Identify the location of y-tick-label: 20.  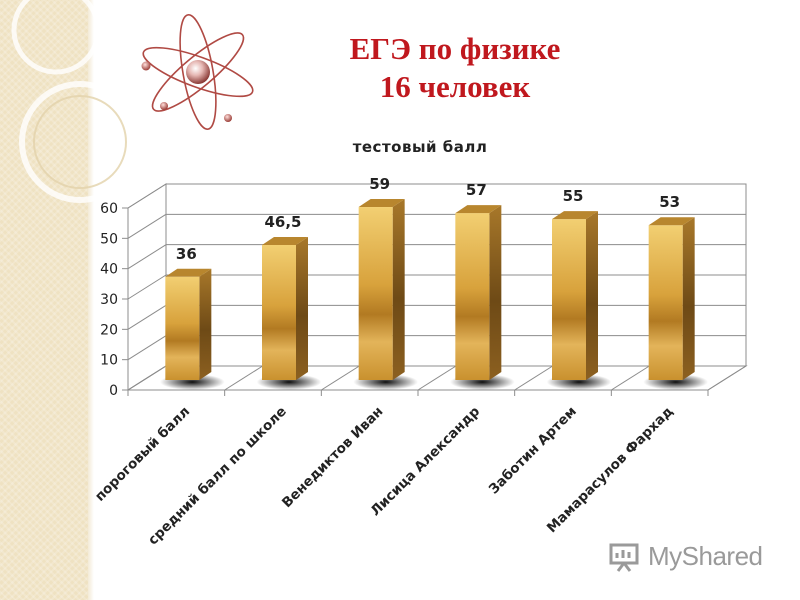
(109, 330).